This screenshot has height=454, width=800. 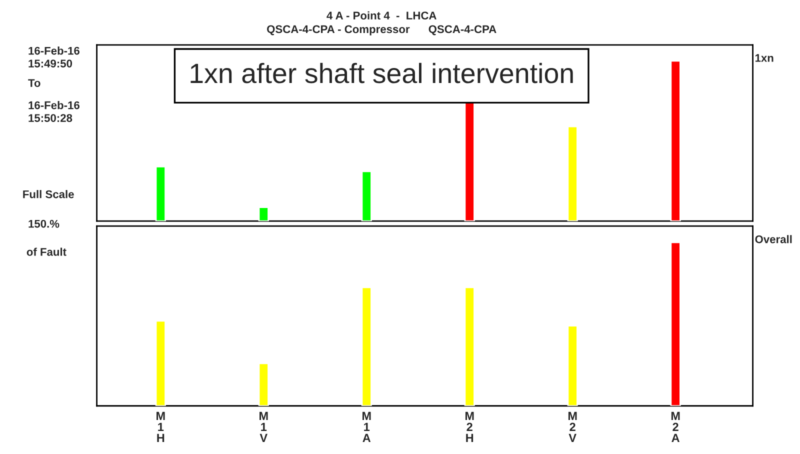 What do you see at coordinates (572, 427) in the screenshot?
I see `x-tick-label: M 2 V` at bounding box center [572, 427].